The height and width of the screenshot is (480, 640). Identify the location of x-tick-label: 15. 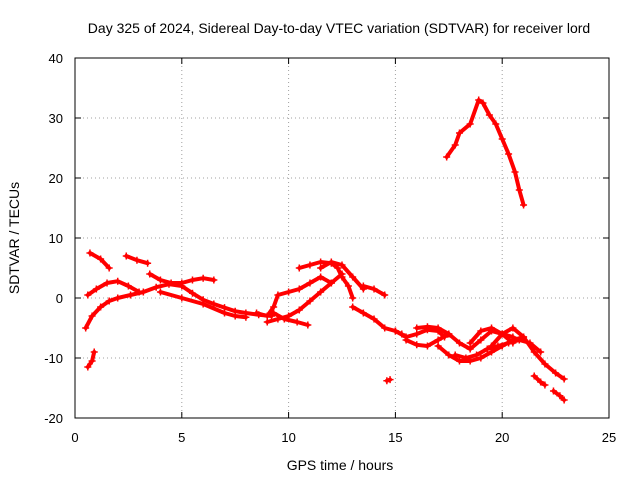
(395, 437).